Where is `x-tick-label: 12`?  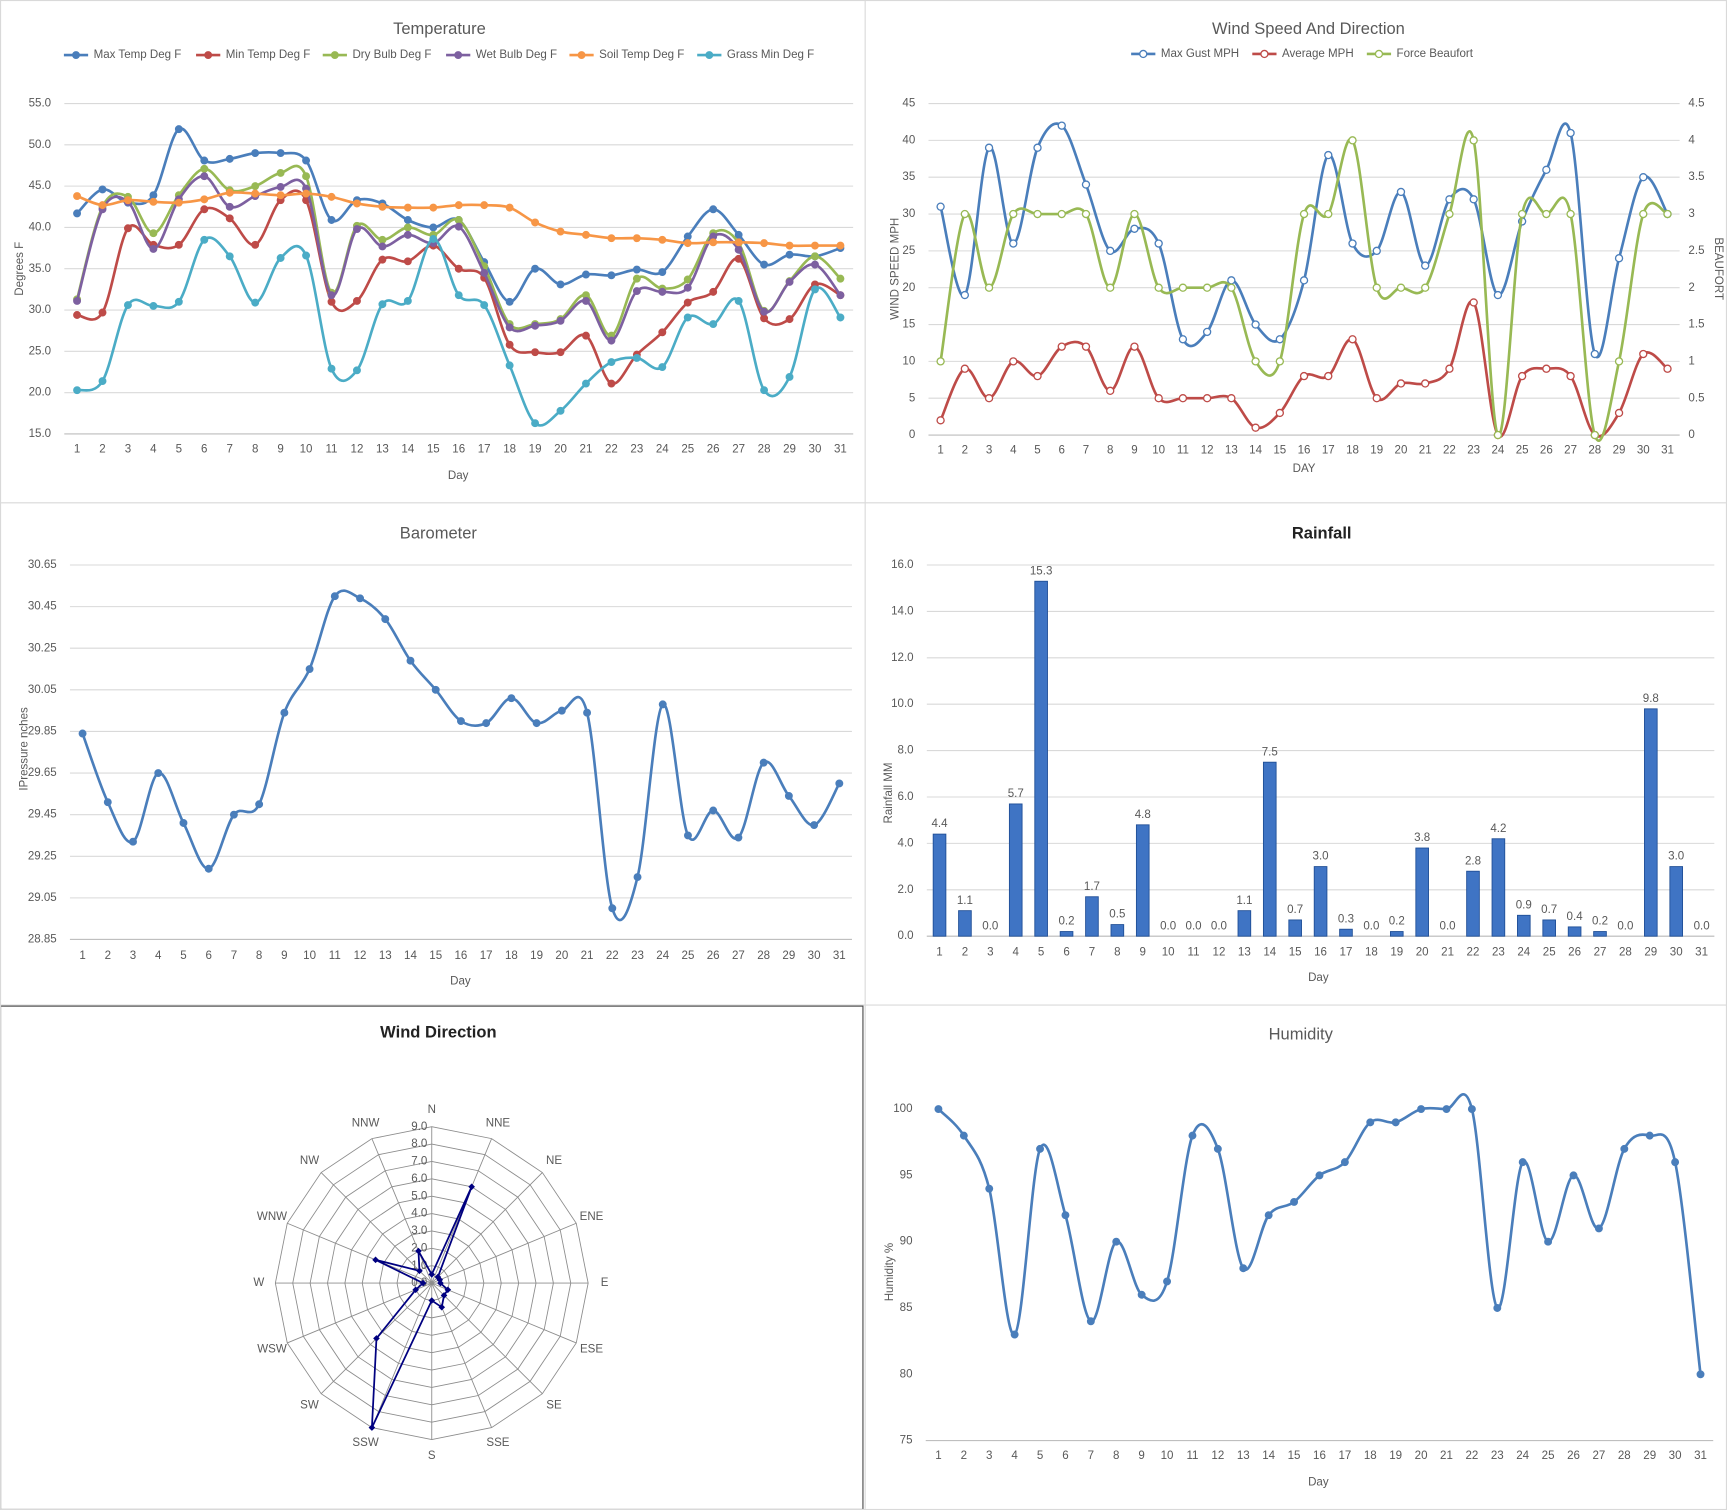 x-tick-label: 12 is located at coordinates (1219, 953).